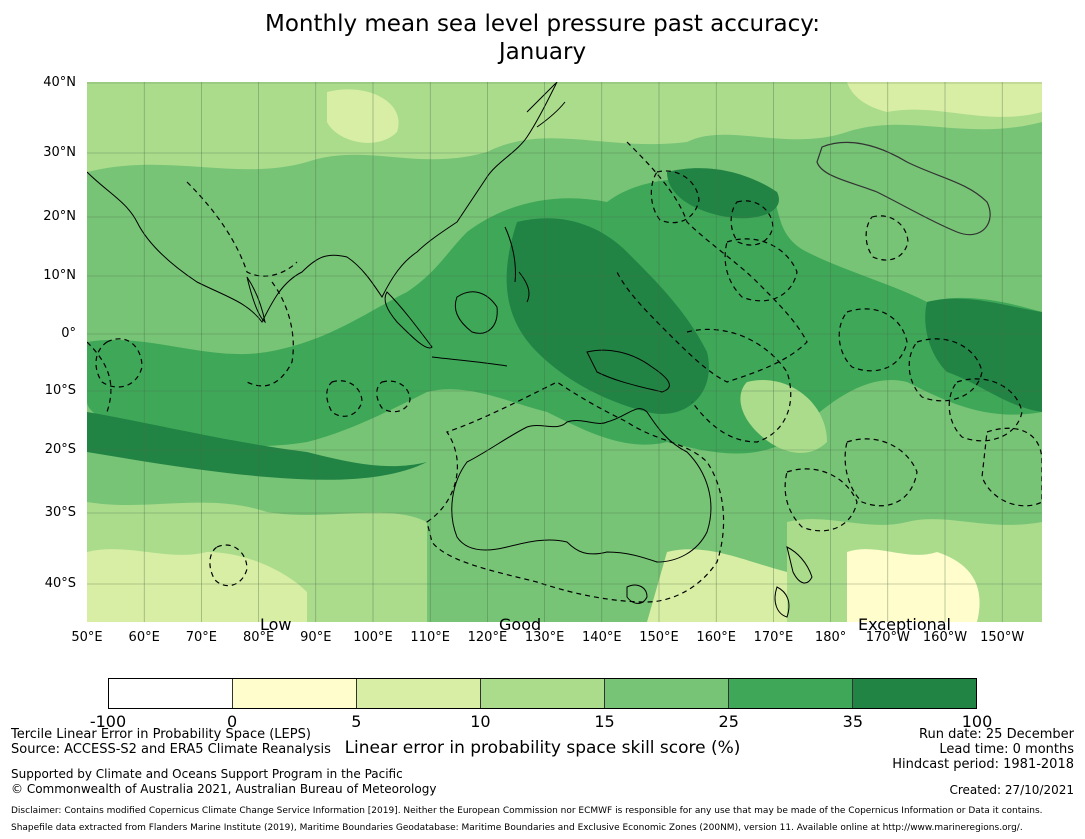 Image resolution: width=1085 pixels, height=839 pixels. What do you see at coordinates (604, 721) in the screenshot?
I see `colorbar-tick-label: 15` at bounding box center [604, 721].